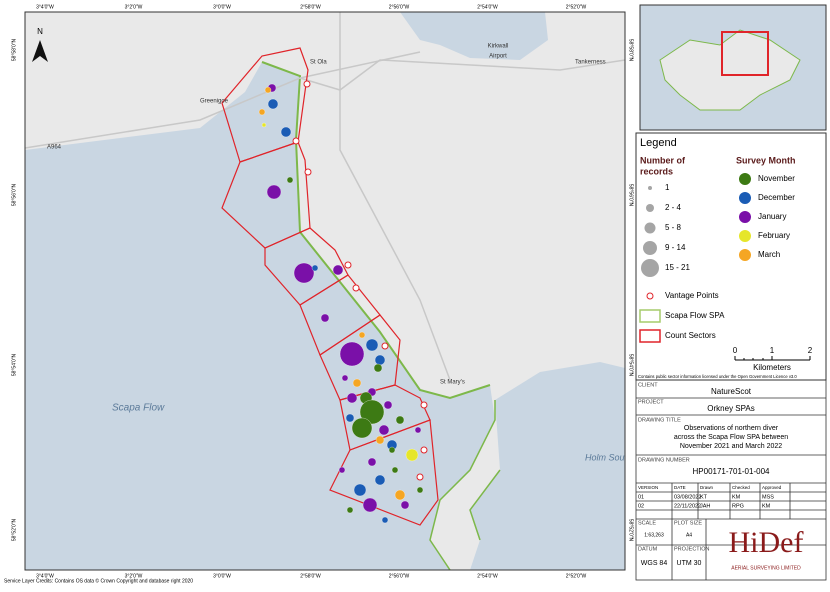 The height and width of the screenshot is (592, 830). I want to click on table-cell: RPG, so click(738, 506).